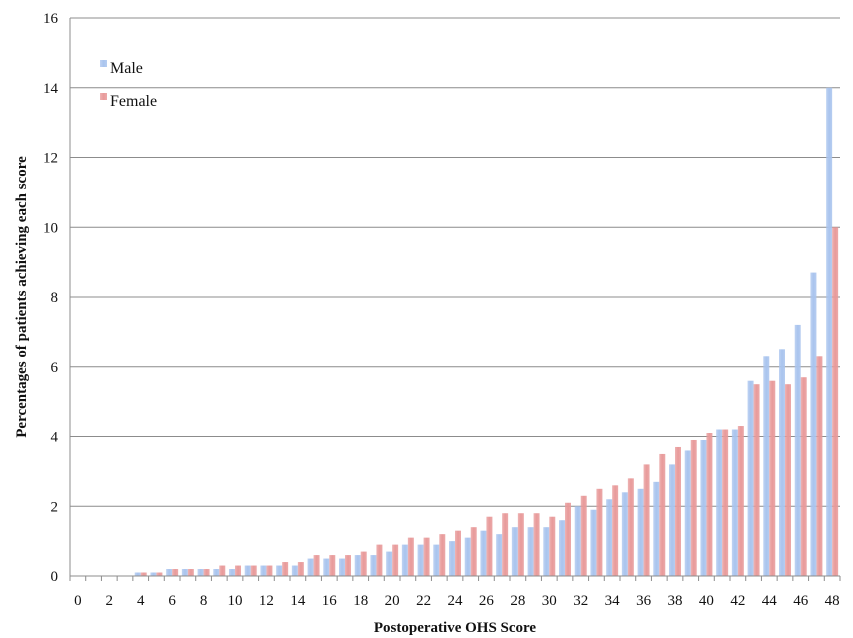 This screenshot has width=853, height=638. What do you see at coordinates (580, 601) in the screenshot?
I see `x-tick-label: 32` at bounding box center [580, 601].